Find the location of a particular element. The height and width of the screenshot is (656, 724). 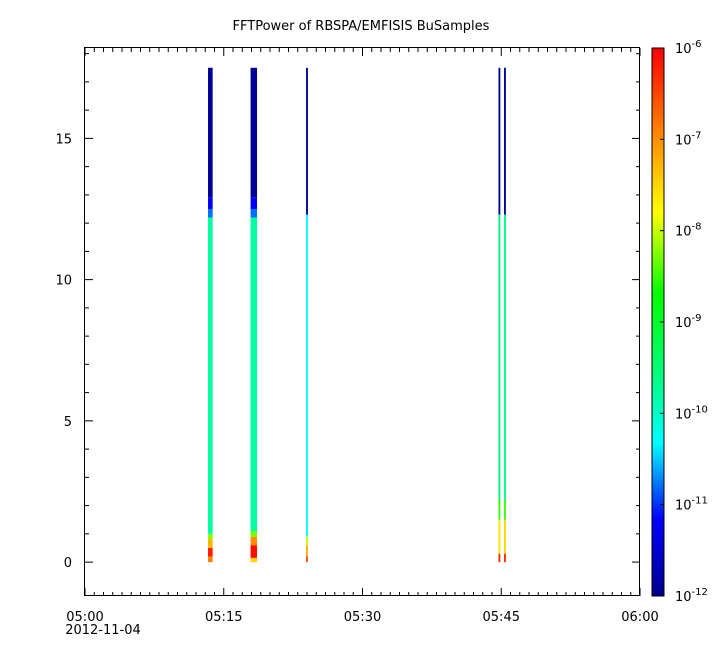

x-tick-label-4: 06:00 is located at coordinates (639, 617).